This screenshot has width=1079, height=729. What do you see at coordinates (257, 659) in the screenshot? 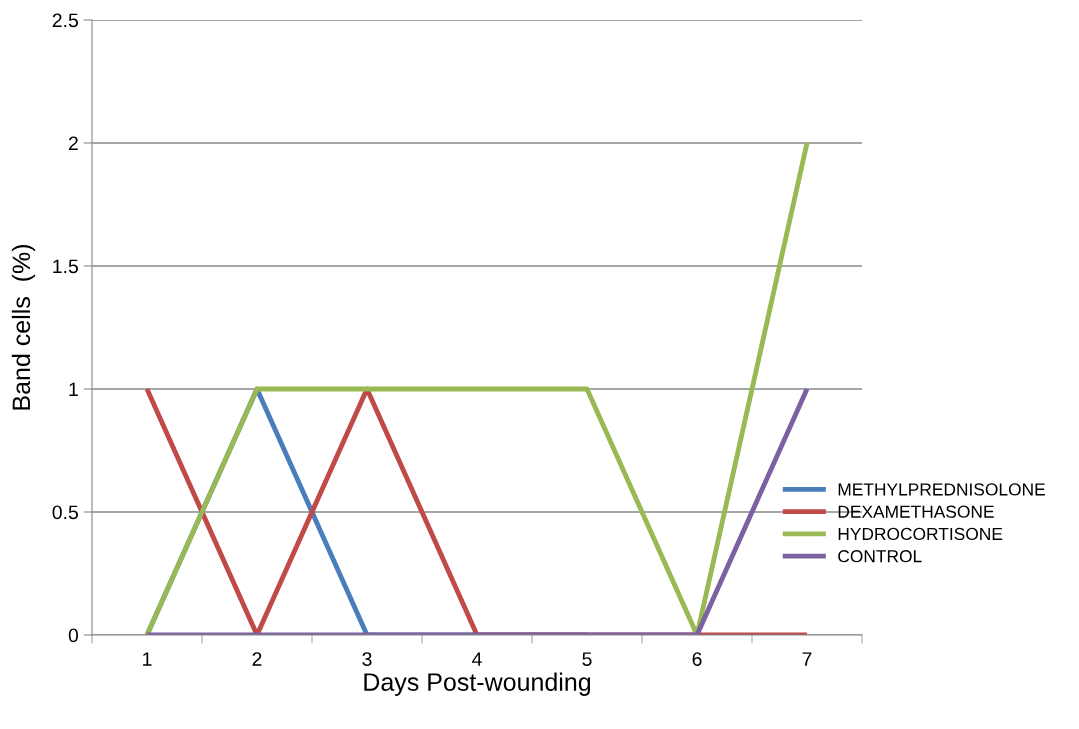
I see `x-tick-label: 2` at bounding box center [257, 659].